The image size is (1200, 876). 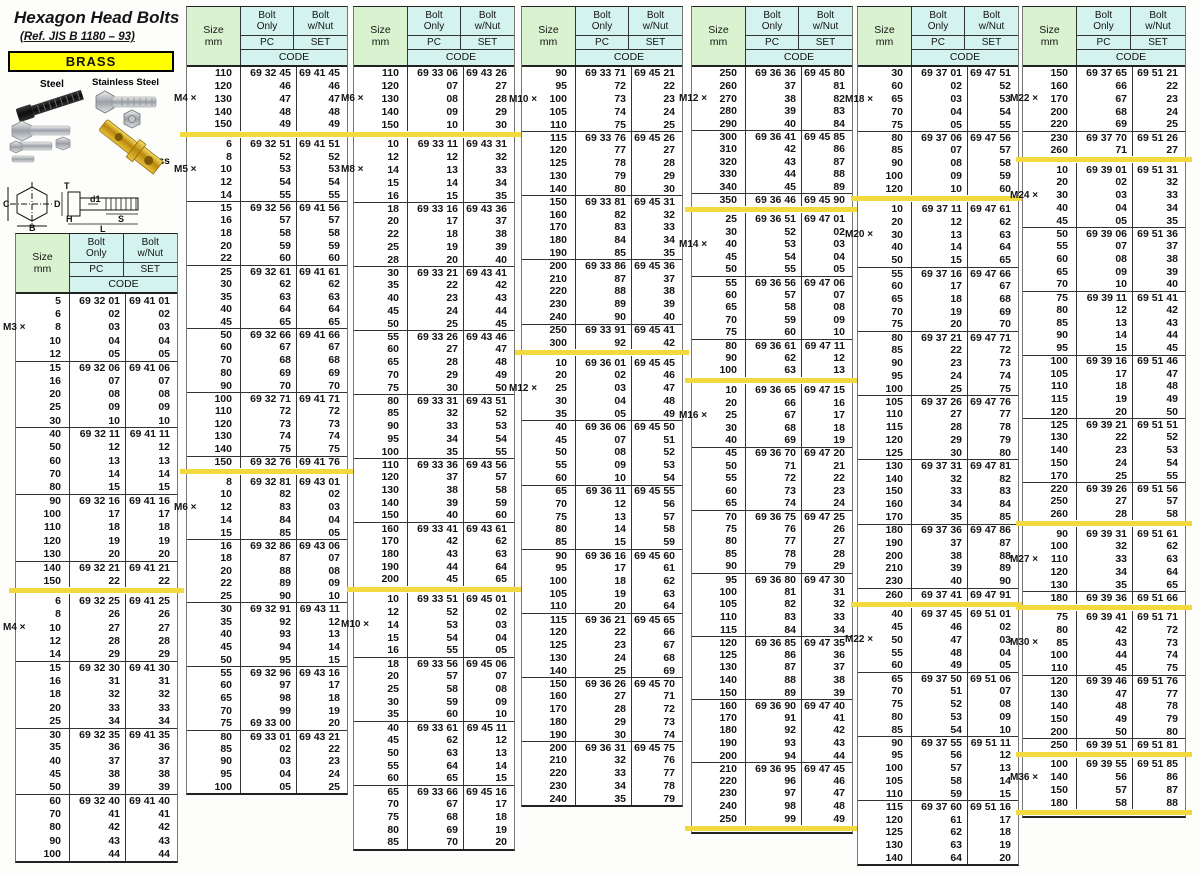 I want to click on size-cell: 180, so click(x=1050, y=802).